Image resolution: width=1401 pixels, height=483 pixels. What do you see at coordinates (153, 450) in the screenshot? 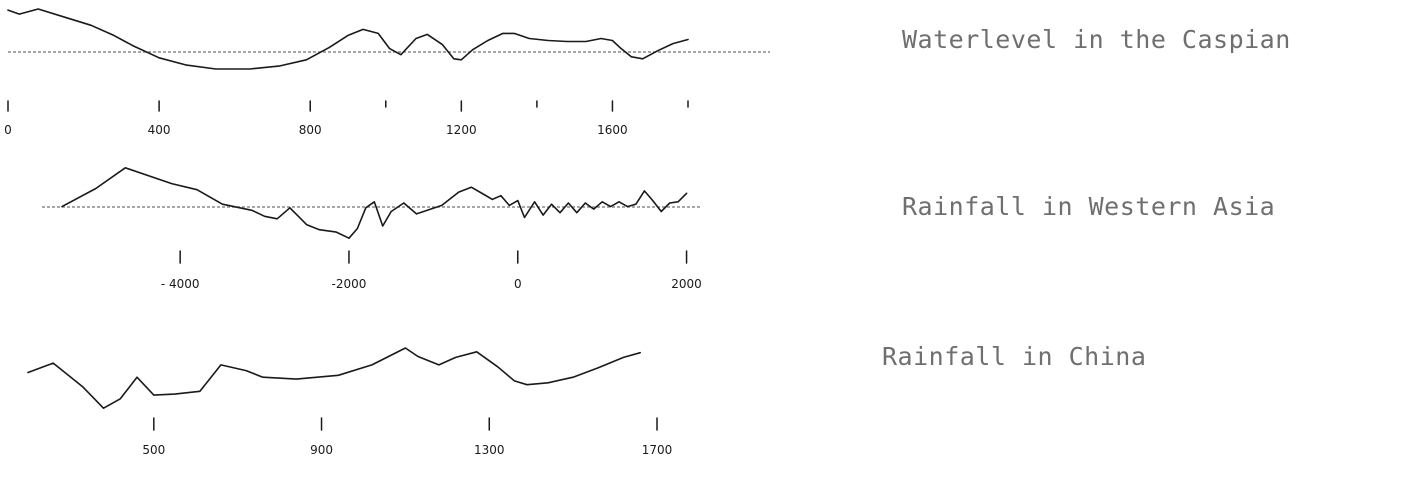
I see `chart-3-tick-label: 500` at bounding box center [153, 450].